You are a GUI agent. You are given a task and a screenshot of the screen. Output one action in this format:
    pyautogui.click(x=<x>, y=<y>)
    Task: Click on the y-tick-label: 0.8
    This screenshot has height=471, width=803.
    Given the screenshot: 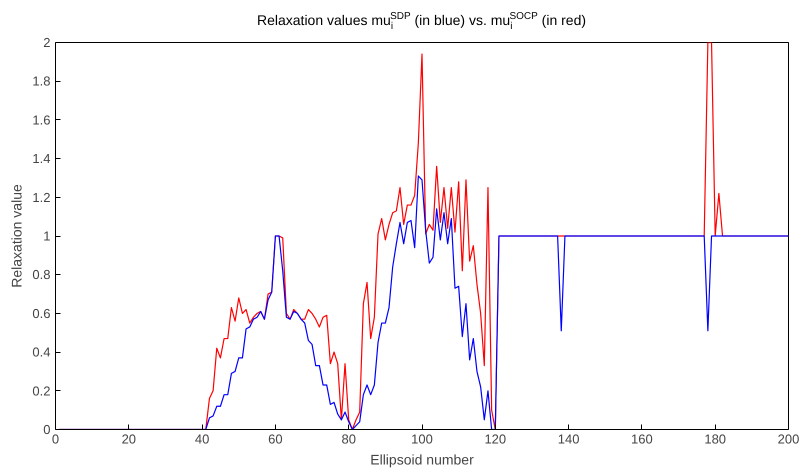 What is the action you would take?
    pyautogui.click(x=41, y=274)
    